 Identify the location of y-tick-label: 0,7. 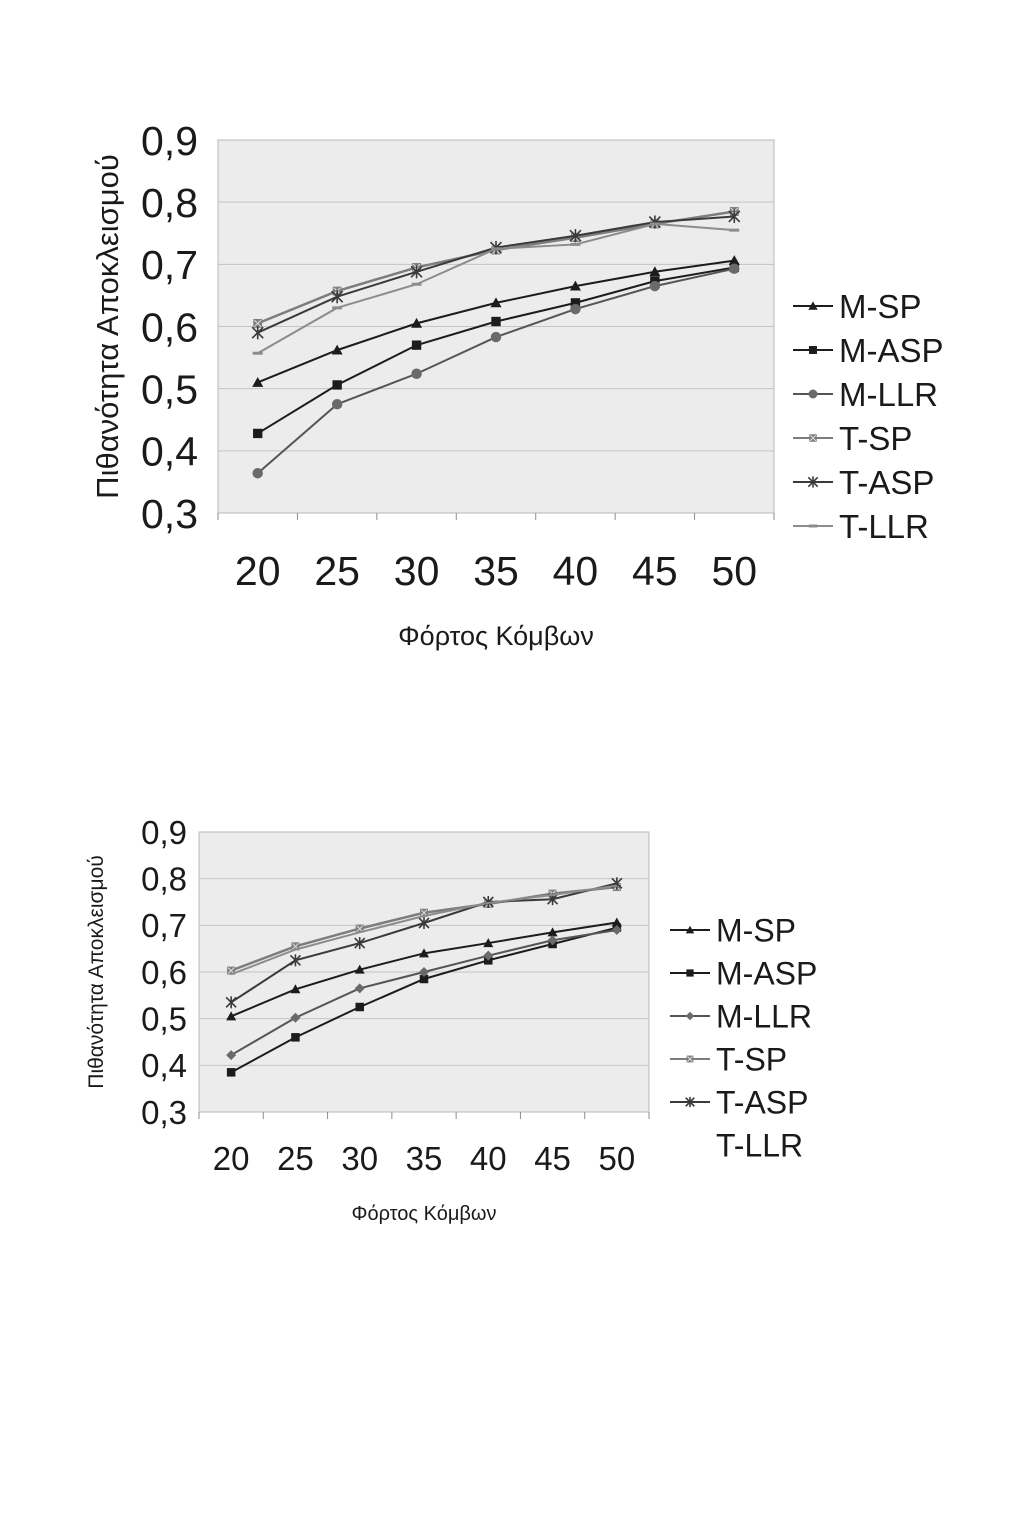
(164, 925).